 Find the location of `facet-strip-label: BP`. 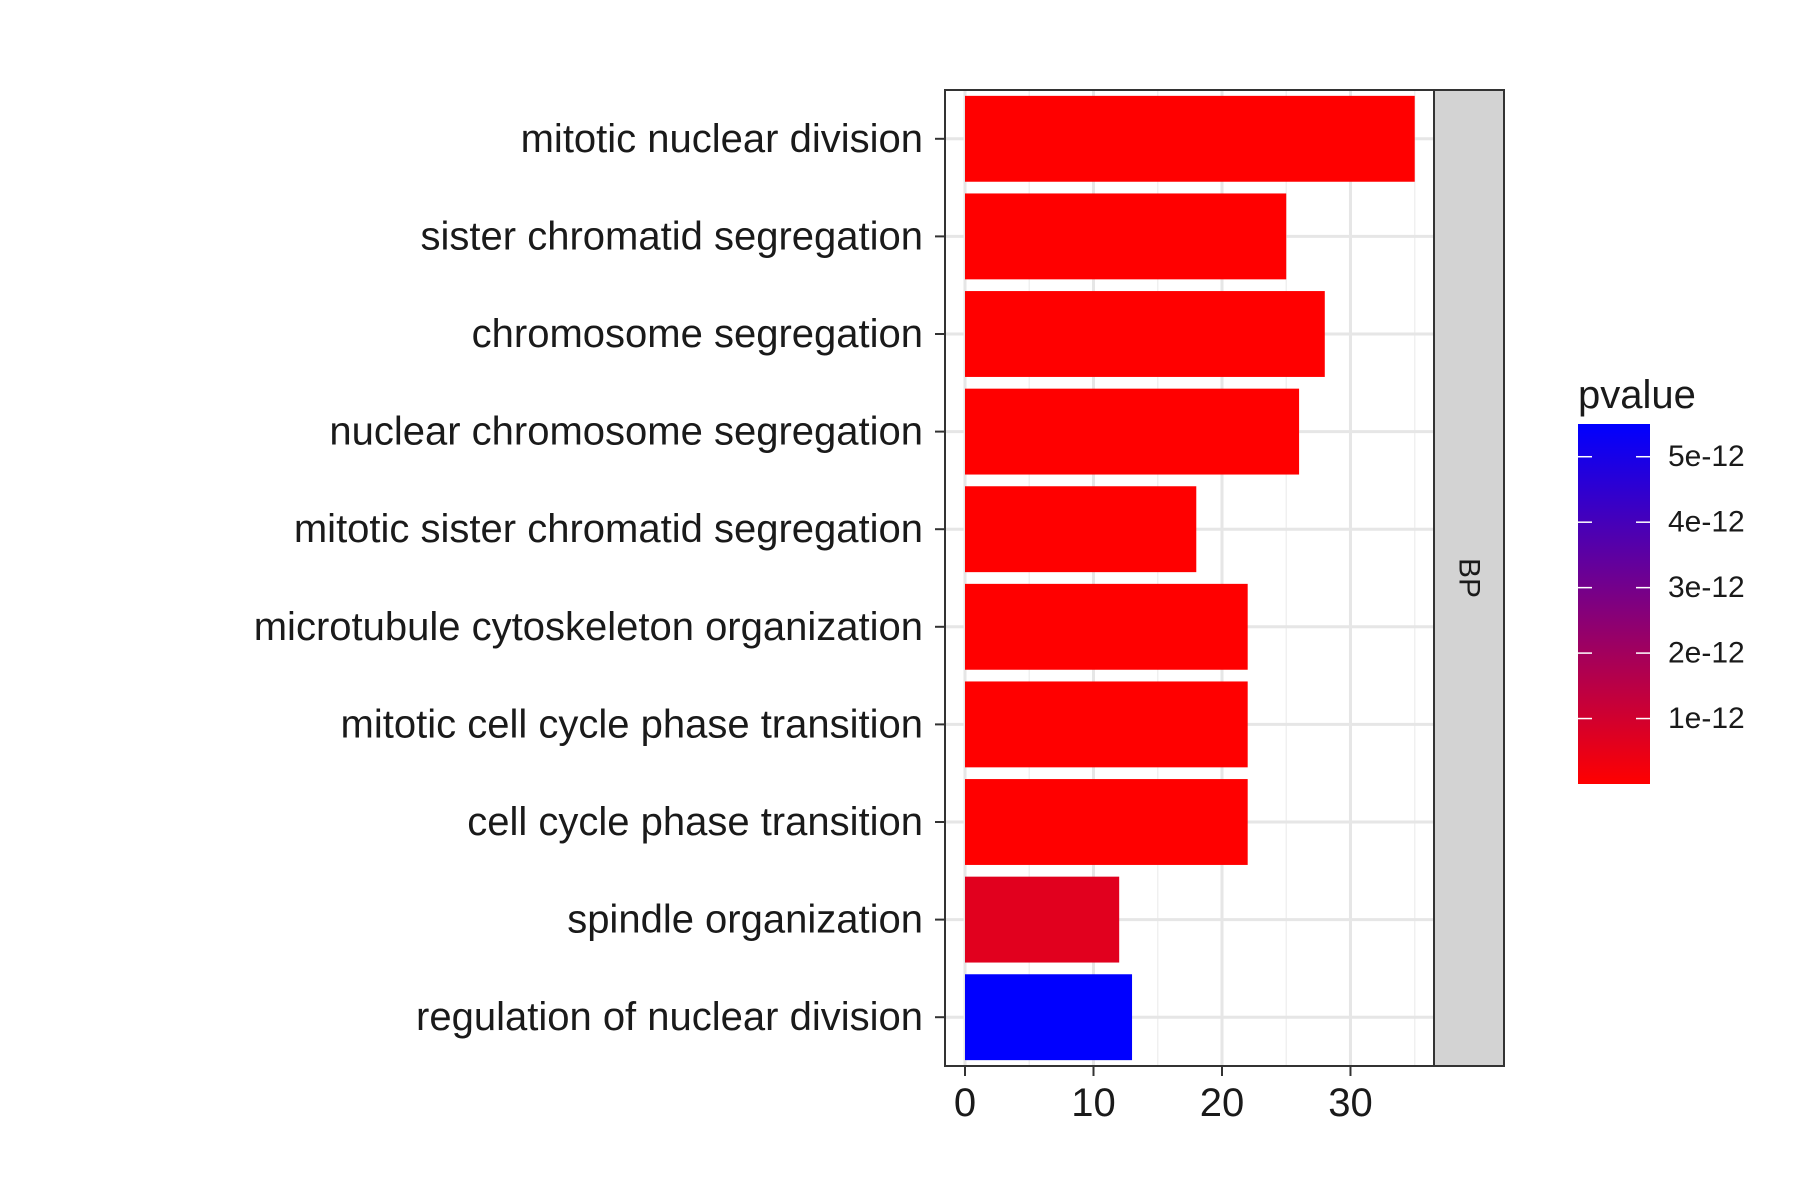

facet-strip-label: BP is located at coordinates (1469, 578).